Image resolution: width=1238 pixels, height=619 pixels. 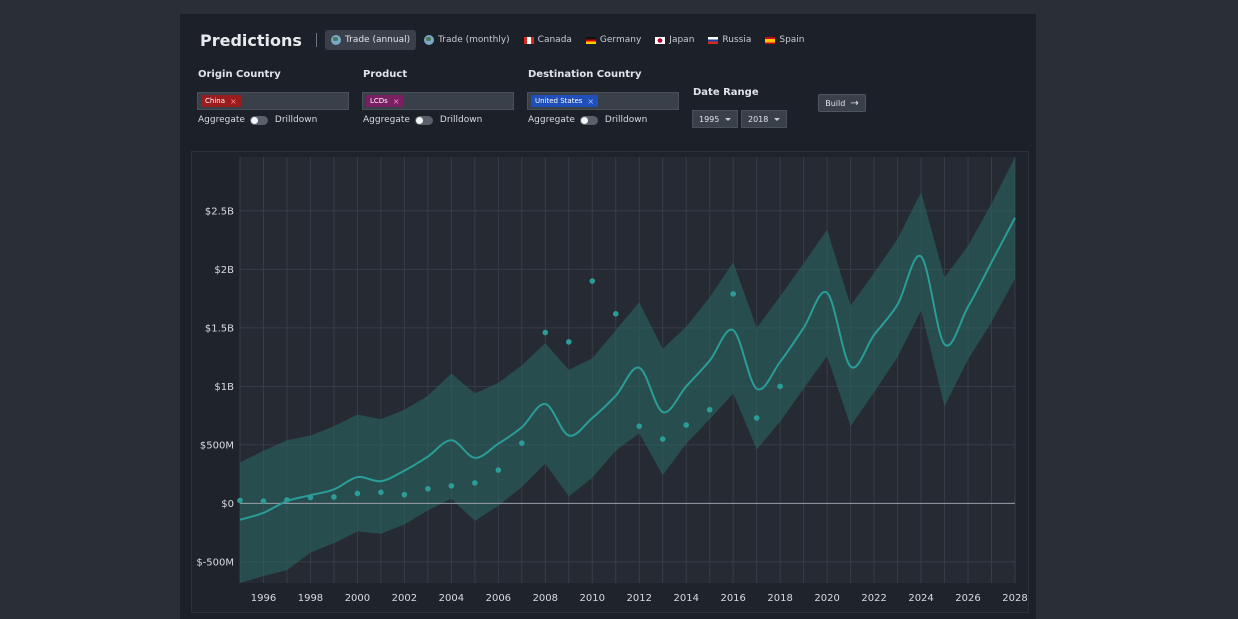 What do you see at coordinates (554, 40) in the screenshot?
I see `tab-label: Canada` at bounding box center [554, 40].